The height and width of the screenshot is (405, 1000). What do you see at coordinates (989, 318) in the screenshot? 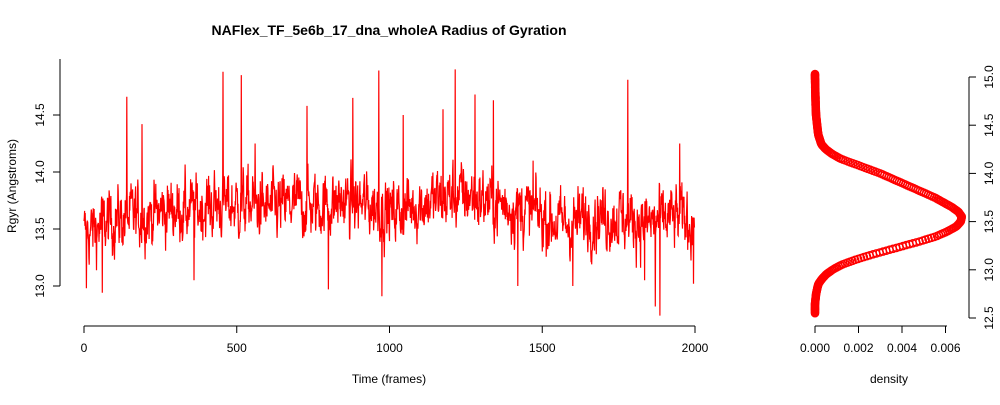
I see `dens-y-tick-label: 12.5` at bounding box center [989, 318].